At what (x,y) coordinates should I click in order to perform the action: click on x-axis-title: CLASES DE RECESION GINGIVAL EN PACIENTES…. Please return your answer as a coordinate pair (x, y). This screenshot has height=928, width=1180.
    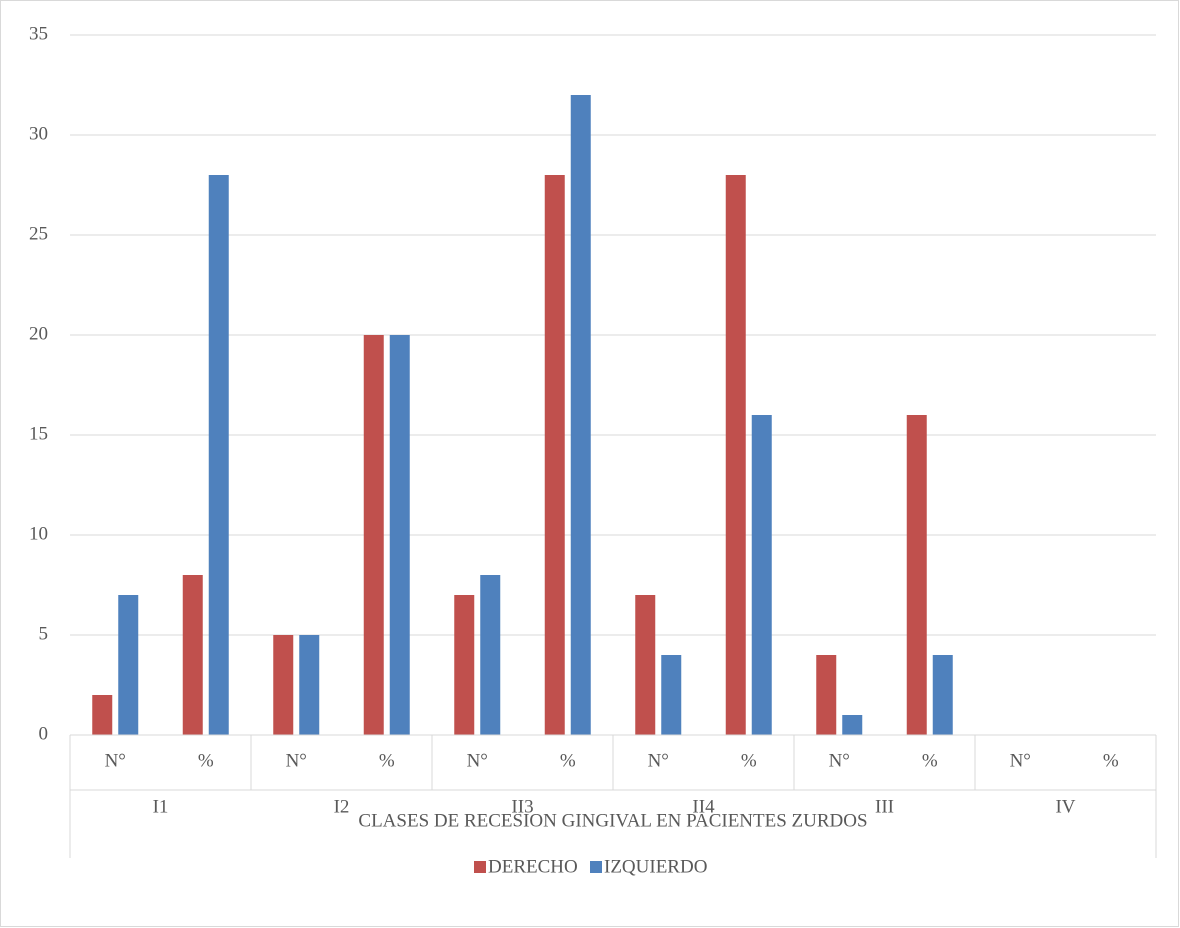
    Looking at the image, I should click on (612, 820).